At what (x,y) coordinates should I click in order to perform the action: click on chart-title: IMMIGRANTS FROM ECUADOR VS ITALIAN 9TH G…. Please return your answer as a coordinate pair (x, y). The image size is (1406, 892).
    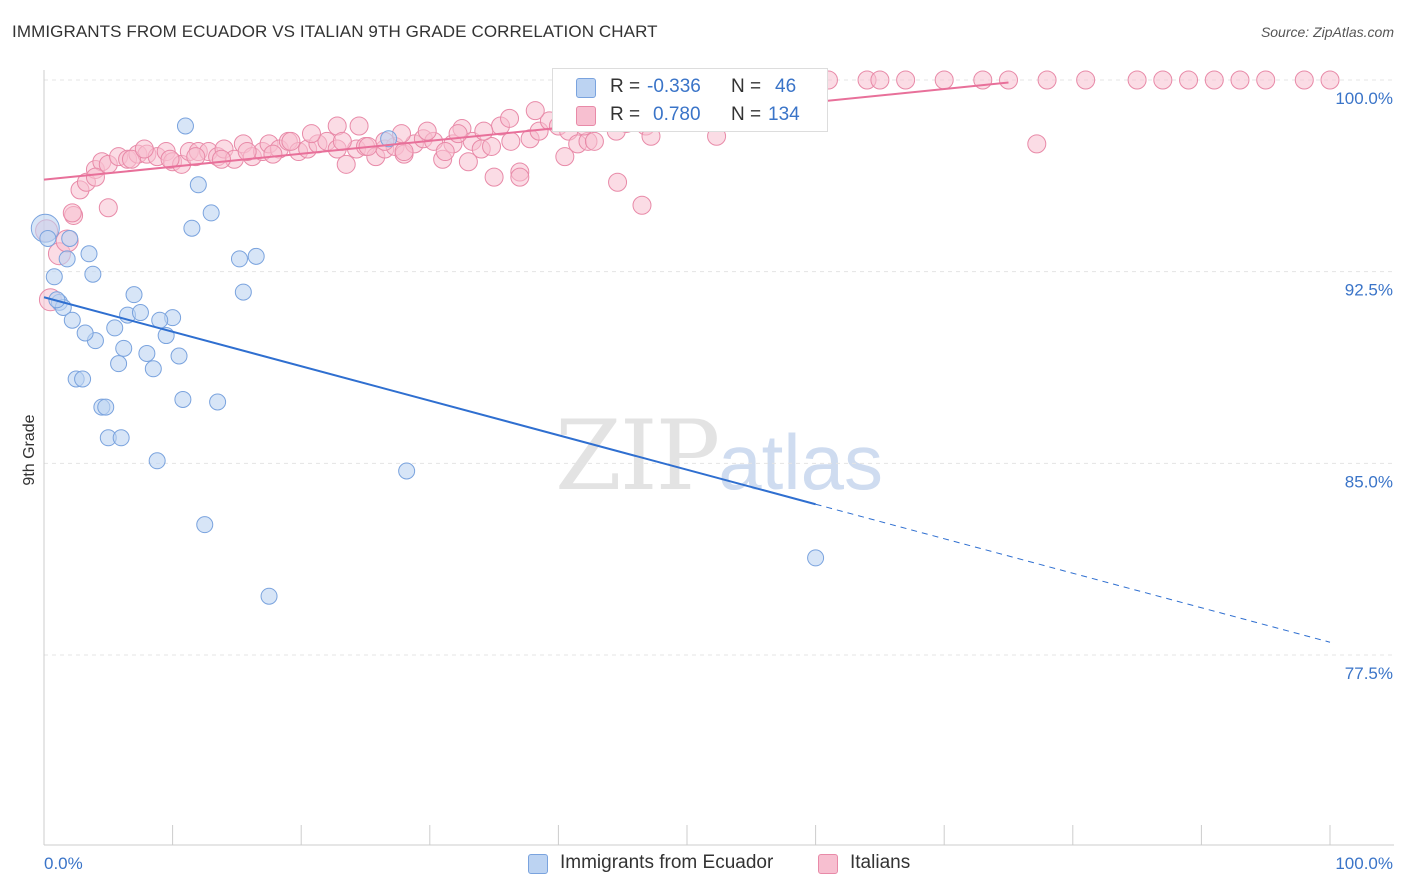
    Looking at the image, I should click on (335, 31).